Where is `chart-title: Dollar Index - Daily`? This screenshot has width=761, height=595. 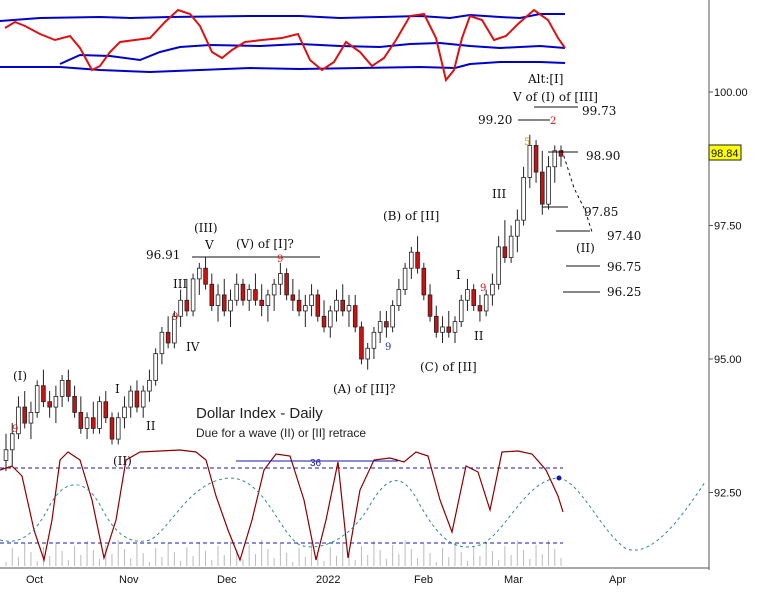 chart-title: Dollar Index - Daily is located at coordinates (259, 413).